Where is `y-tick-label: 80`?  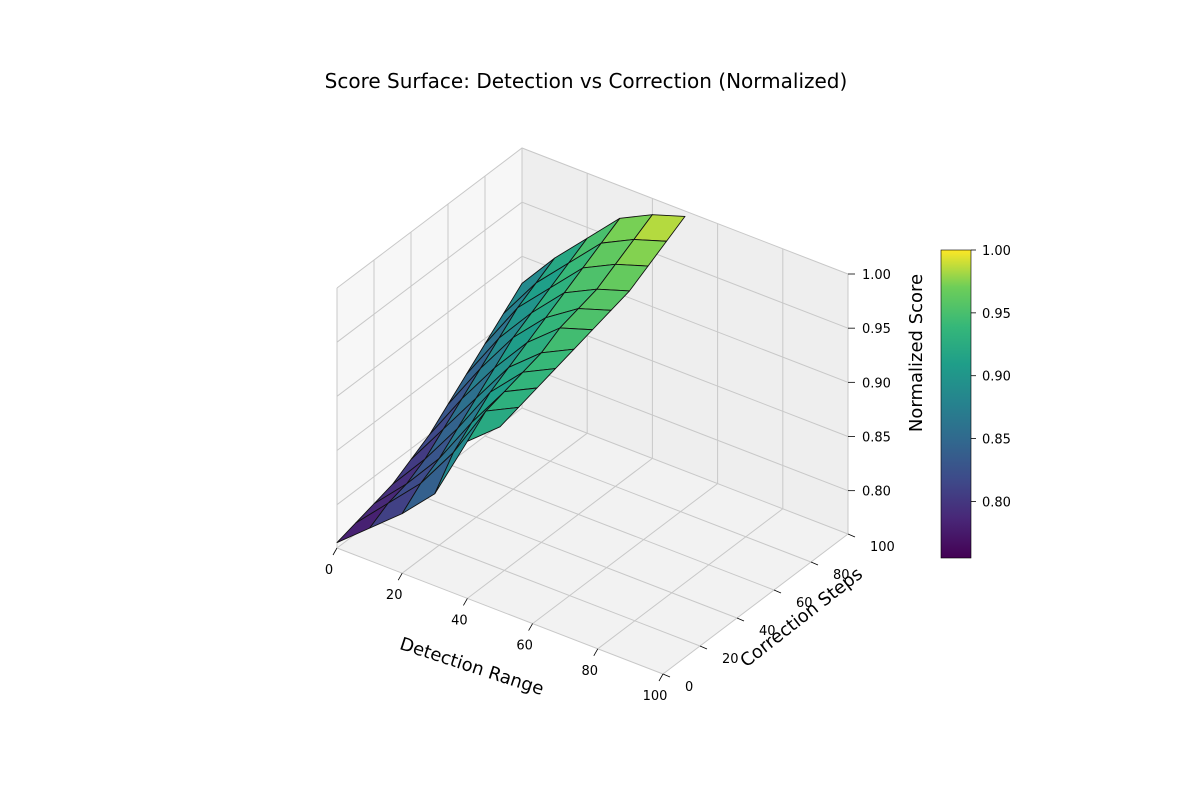 y-tick-label: 80 is located at coordinates (841, 575).